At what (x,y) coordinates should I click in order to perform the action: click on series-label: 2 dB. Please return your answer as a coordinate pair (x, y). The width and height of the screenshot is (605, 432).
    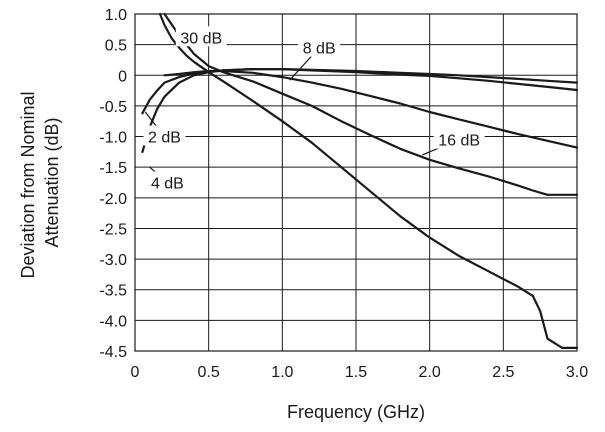
    Looking at the image, I should click on (164, 138).